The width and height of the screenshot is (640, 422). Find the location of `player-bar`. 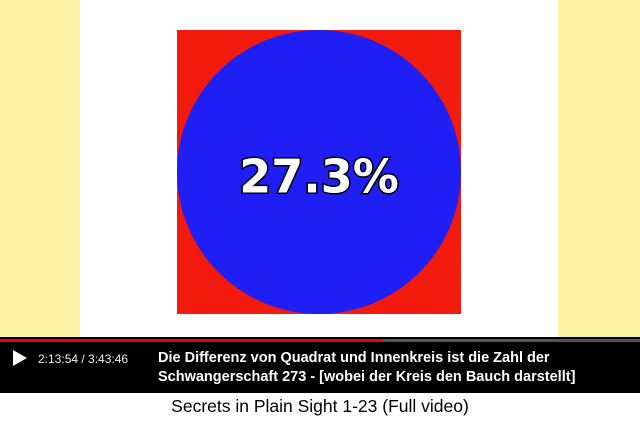

player-bar is located at coordinates (320, 365).